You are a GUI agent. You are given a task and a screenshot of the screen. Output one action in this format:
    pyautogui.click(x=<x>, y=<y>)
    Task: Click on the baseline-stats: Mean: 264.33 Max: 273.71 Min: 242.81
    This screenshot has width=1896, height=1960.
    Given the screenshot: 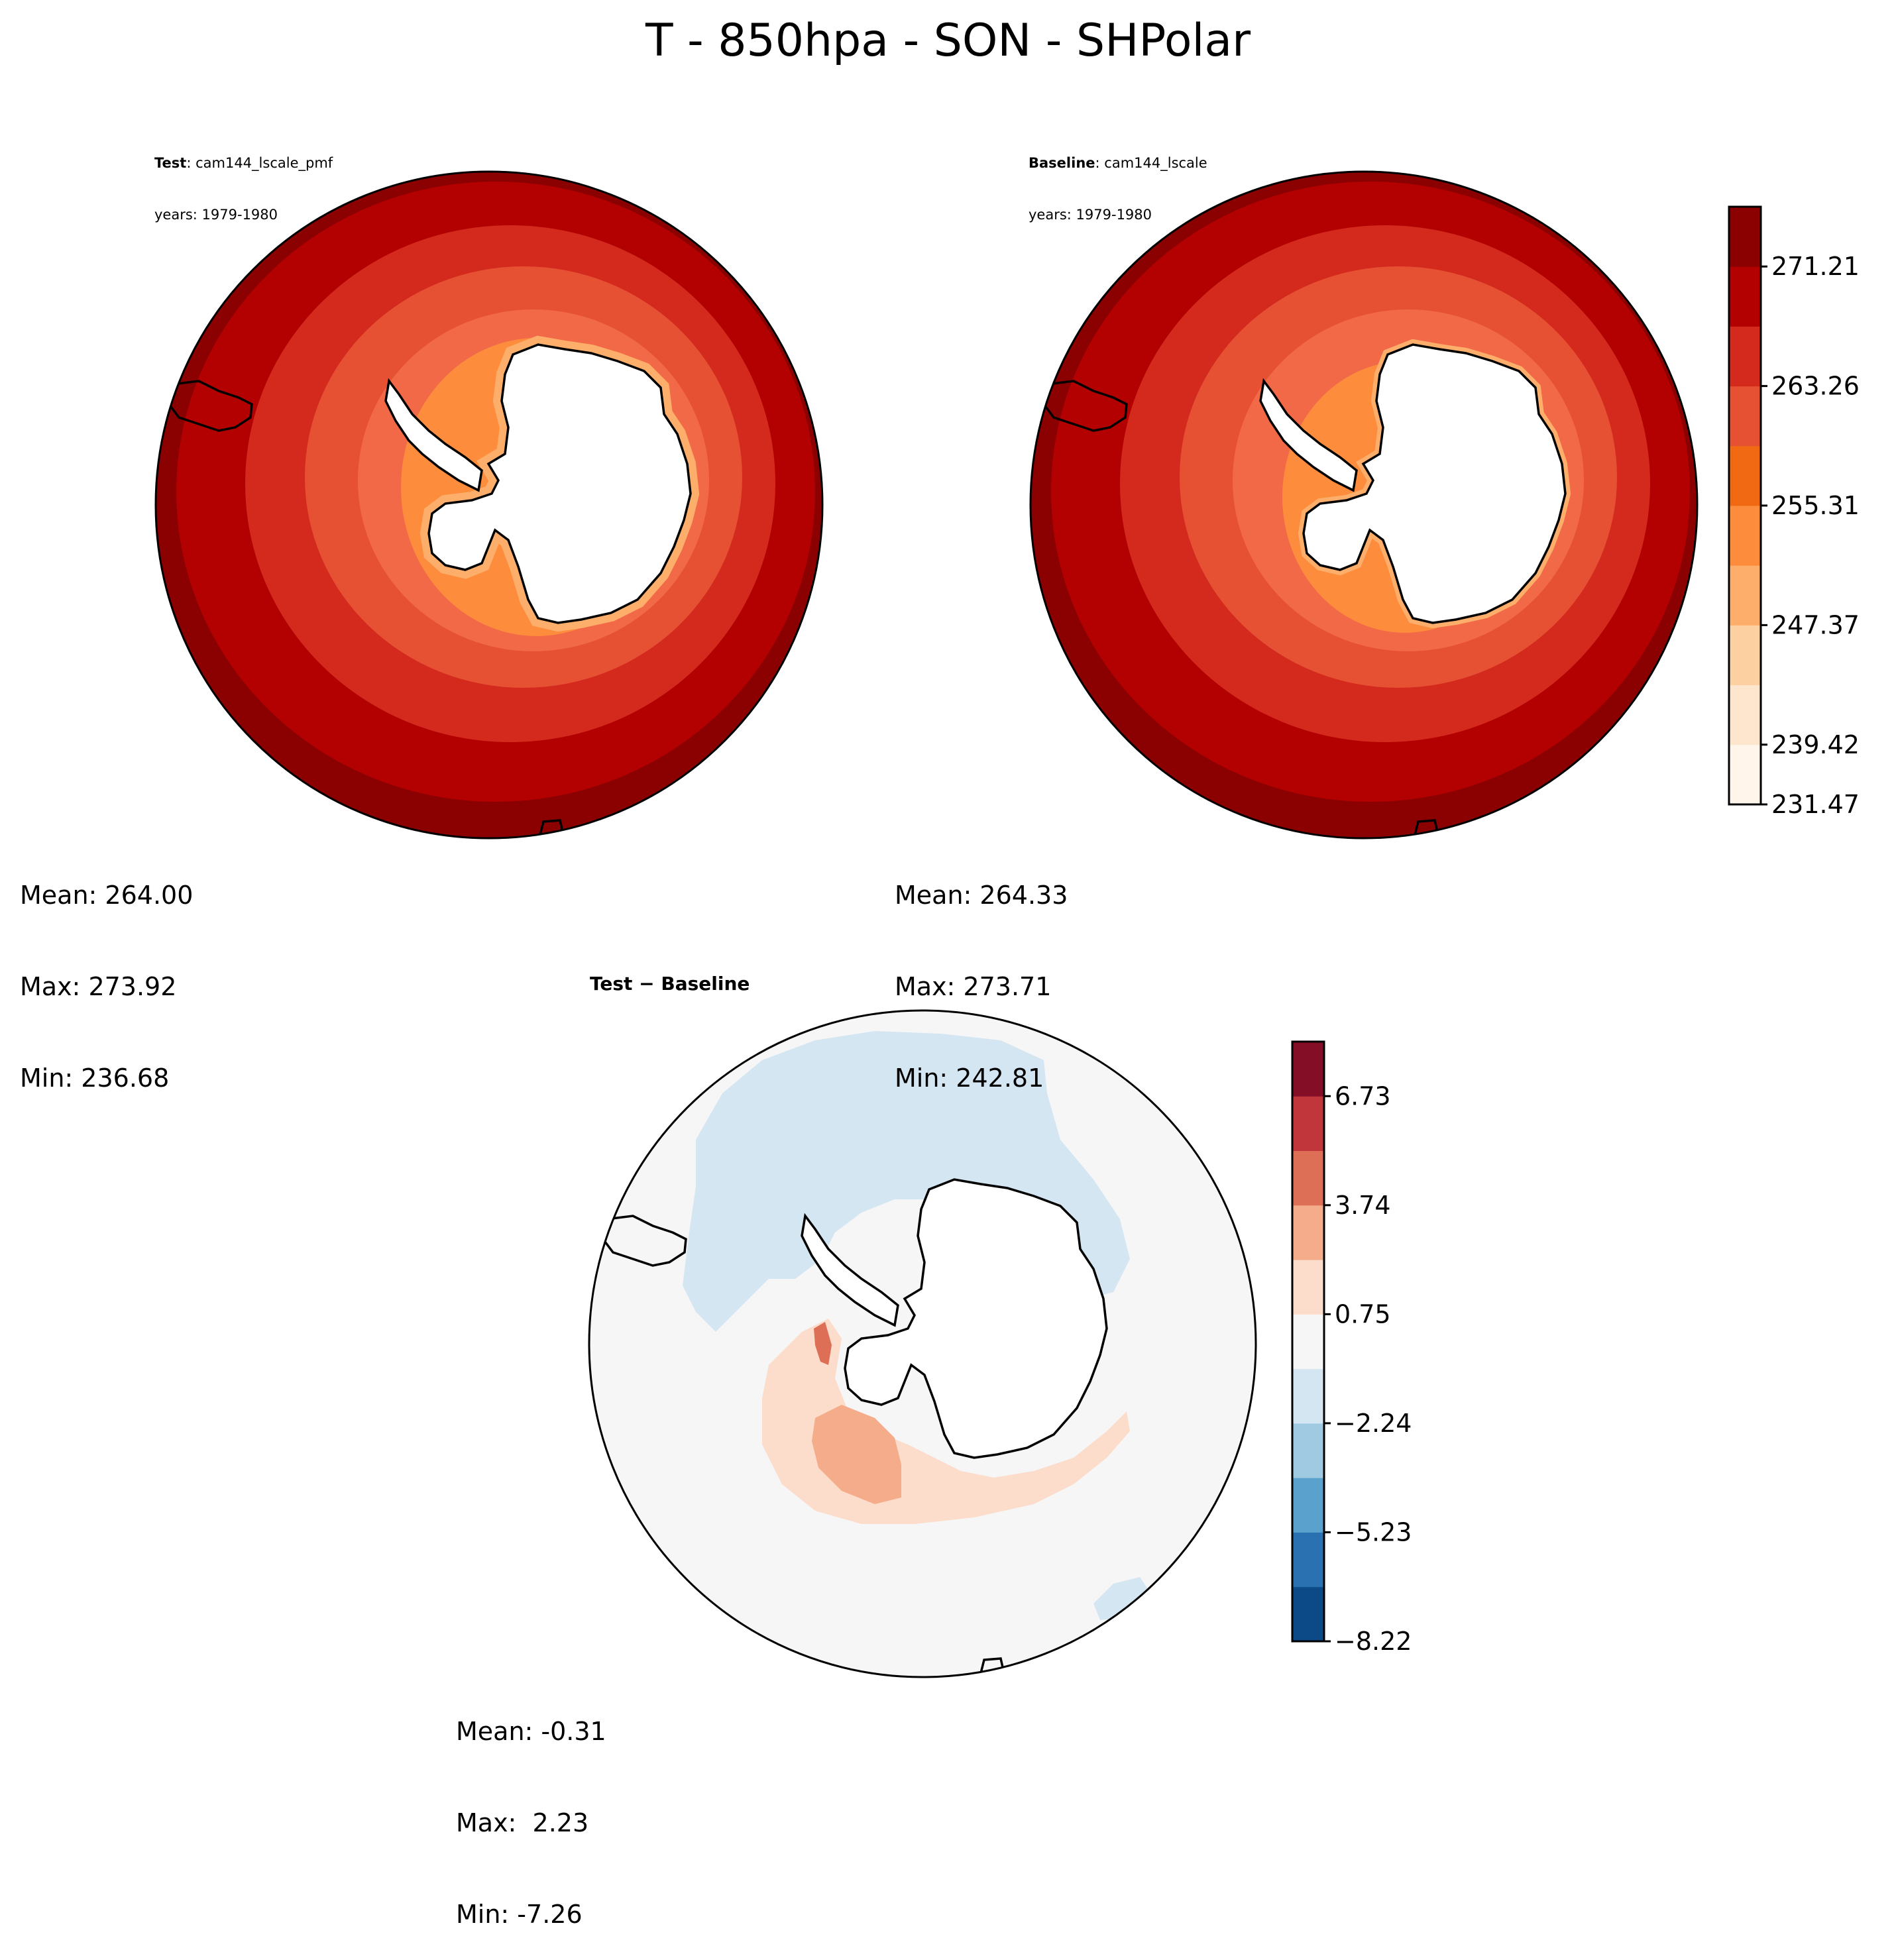 What is the action you would take?
    pyautogui.click(x=981, y=971)
    